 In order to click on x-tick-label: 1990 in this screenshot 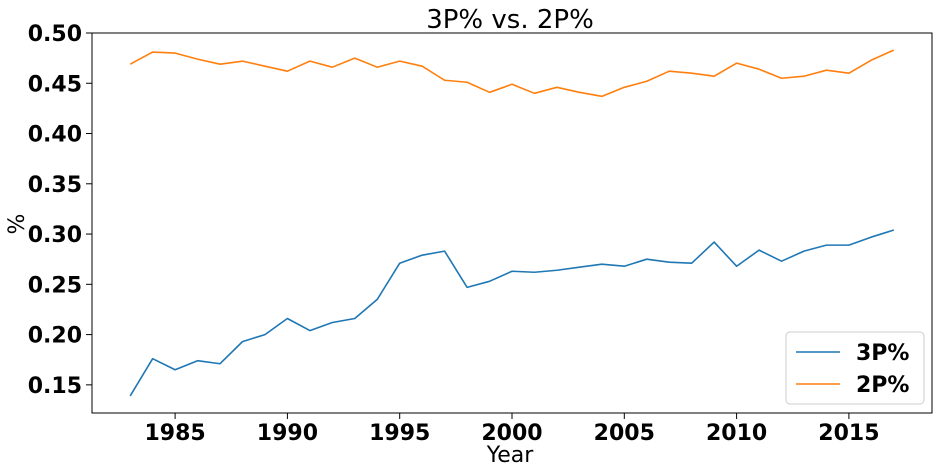, I will do `click(287, 433)`.